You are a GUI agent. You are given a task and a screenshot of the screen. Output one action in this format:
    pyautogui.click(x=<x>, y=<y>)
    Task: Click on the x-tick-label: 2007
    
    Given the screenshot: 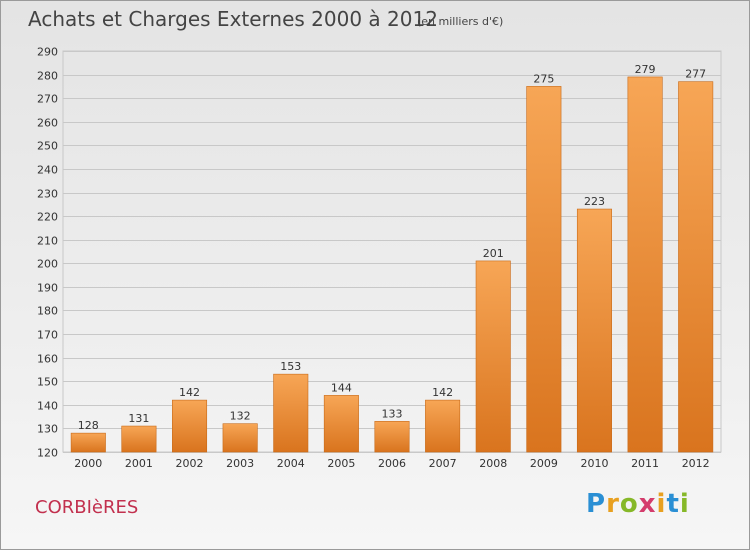 What is the action you would take?
    pyautogui.click(x=443, y=463)
    